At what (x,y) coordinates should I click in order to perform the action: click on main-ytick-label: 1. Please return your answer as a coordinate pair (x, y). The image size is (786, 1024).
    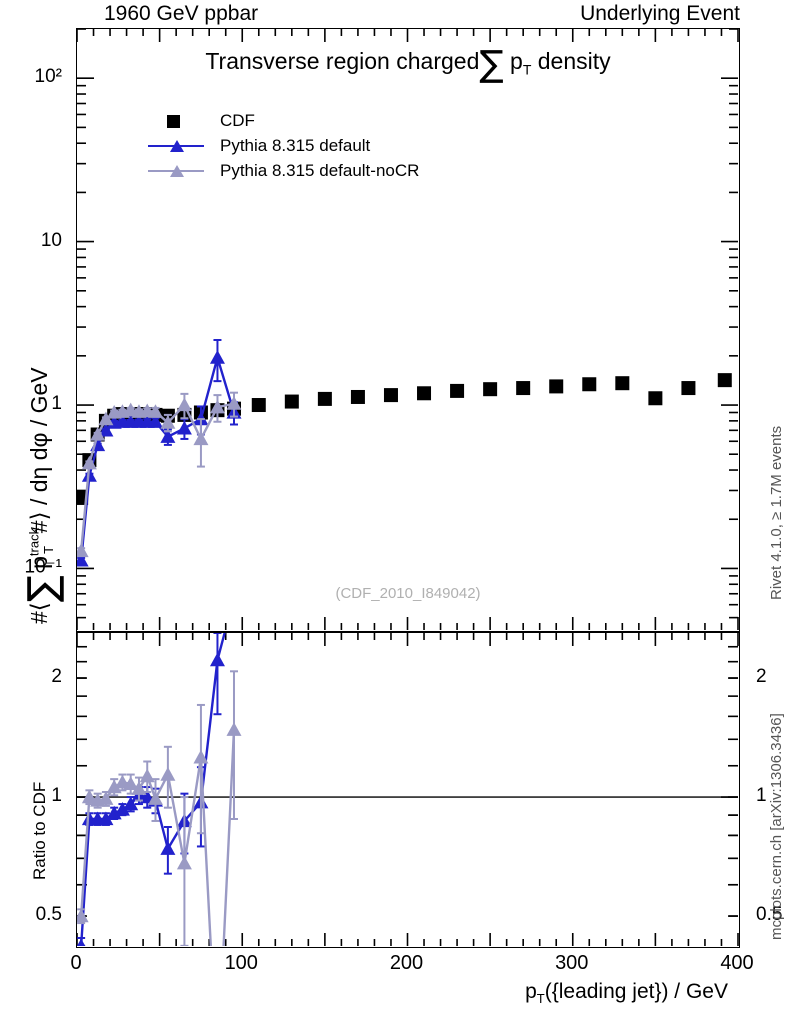
    Looking at the image, I should click on (56, 404).